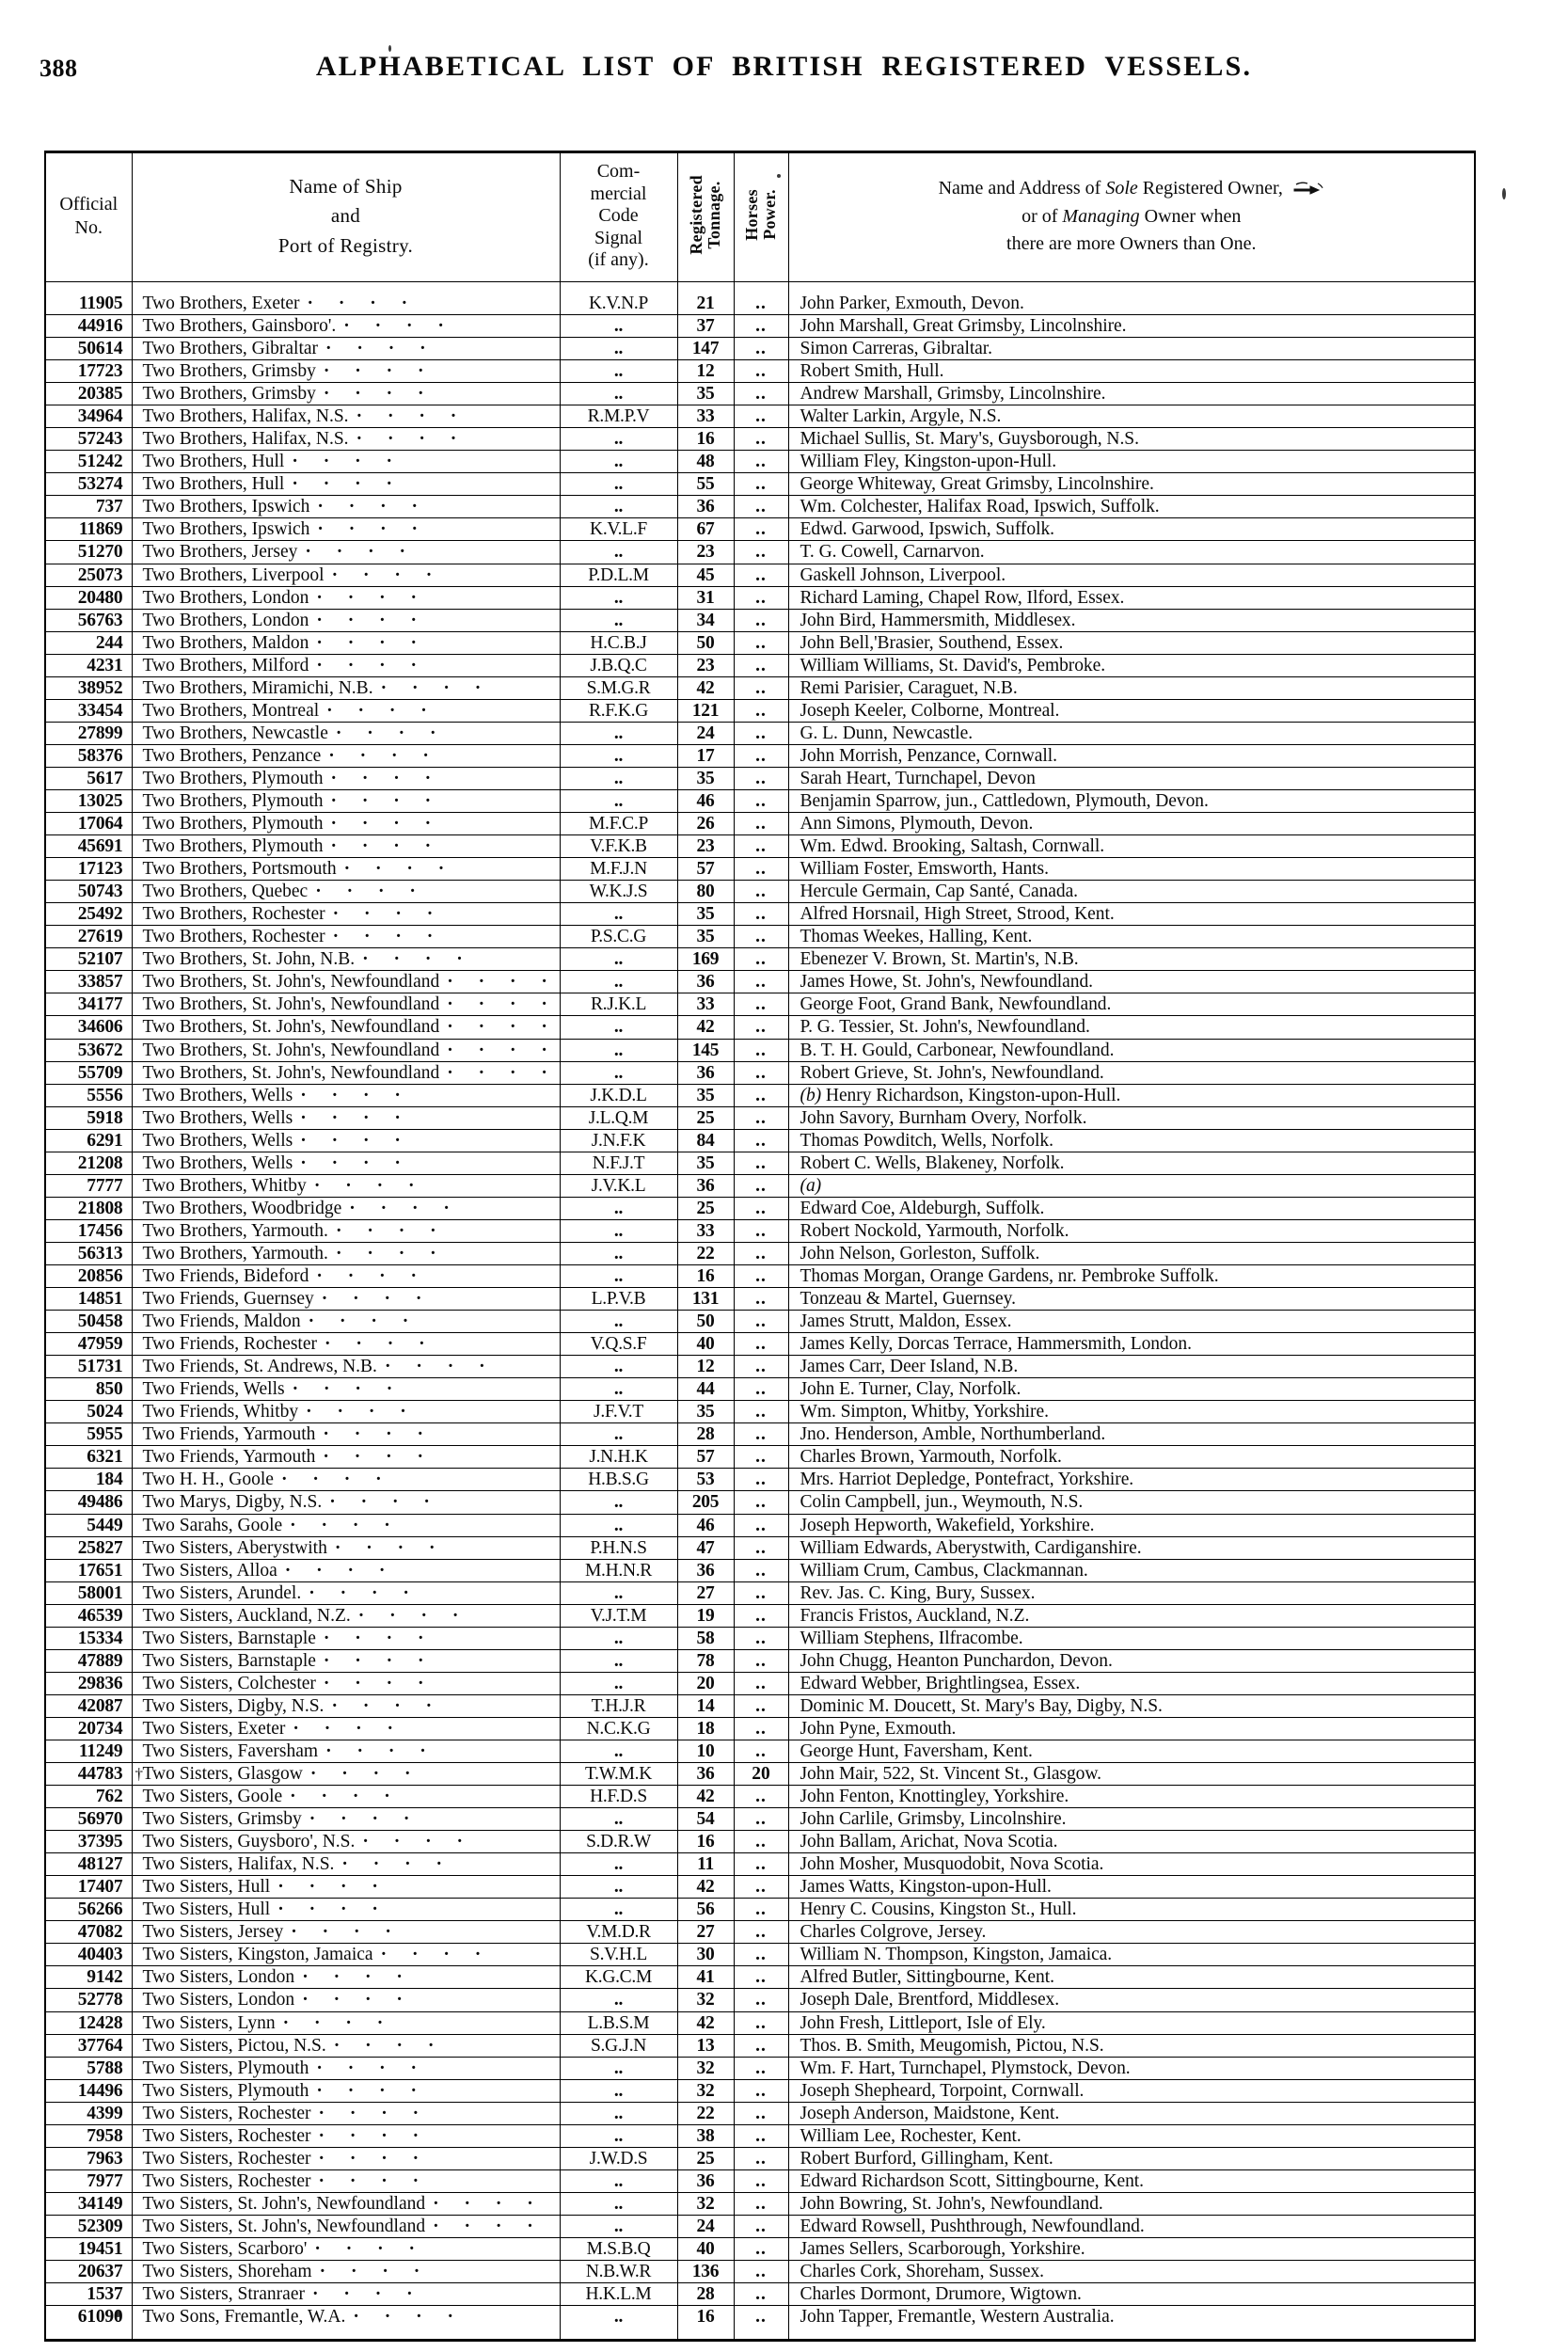 The width and height of the screenshot is (1568, 2352). What do you see at coordinates (760, 215) in the screenshot?
I see `horses-vertical-label: Horses Power.` at bounding box center [760, 215].